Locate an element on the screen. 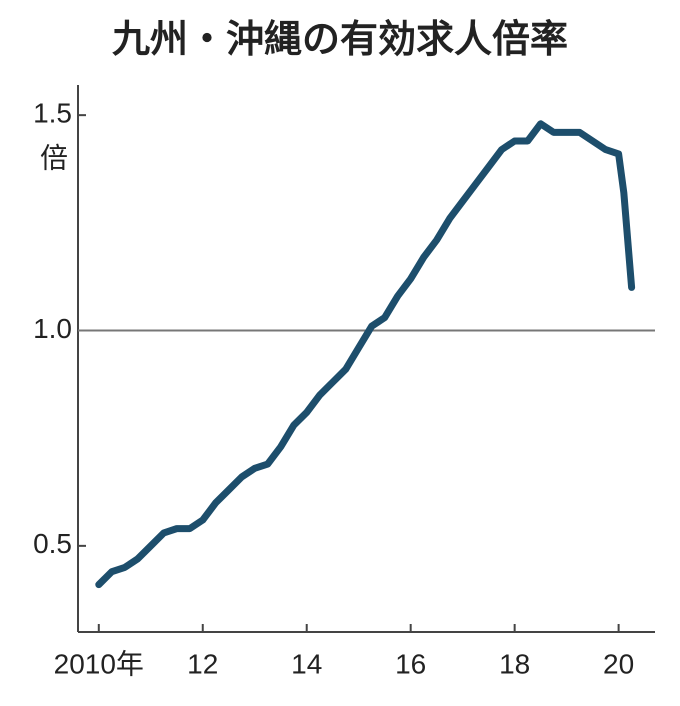  chart-title: 九州・沖縄の有効求人倍率 is located at coordinates (340, 40).